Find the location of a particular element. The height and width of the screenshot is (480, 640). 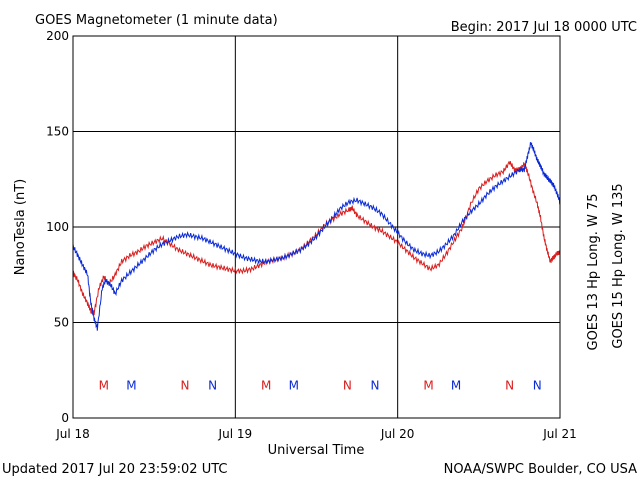

x-axis-label: Universal Time is located at coordinates (316, 450).